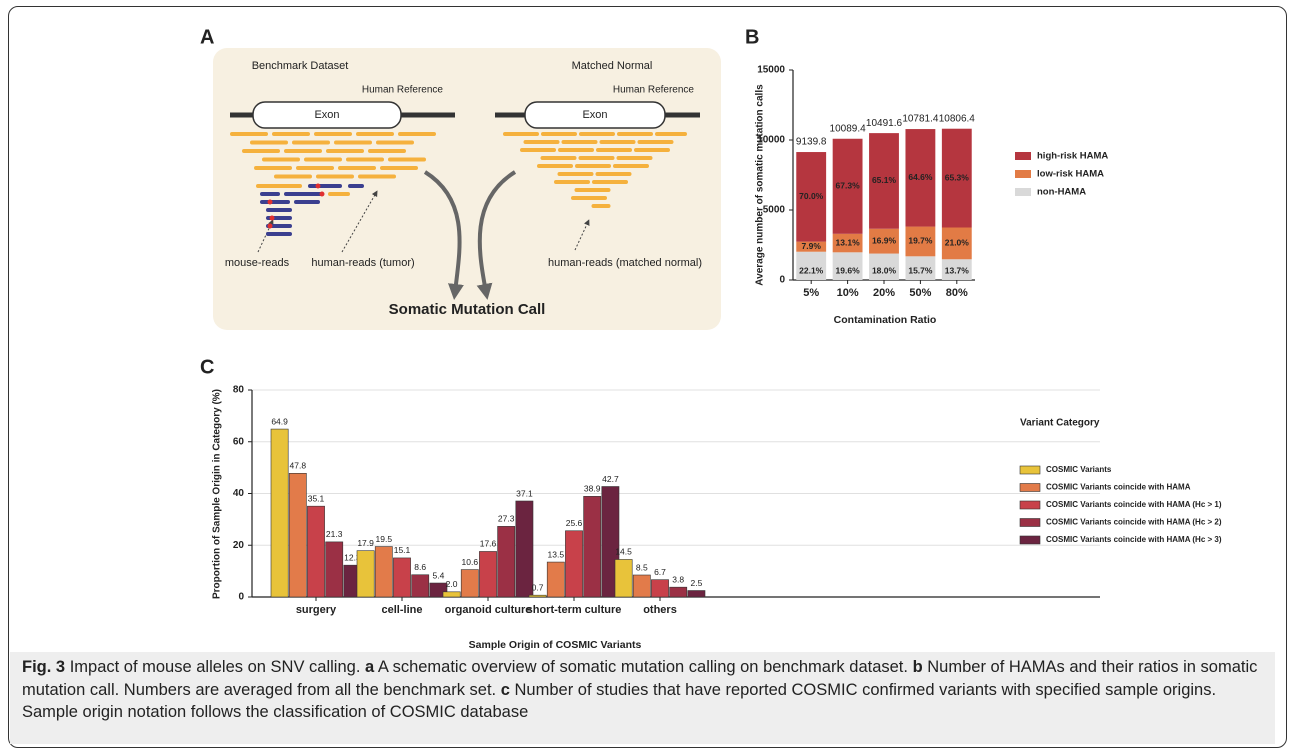 This screenshot has width=1295, height=756. I want to click on value-label: 42.7, so click(610, 479).